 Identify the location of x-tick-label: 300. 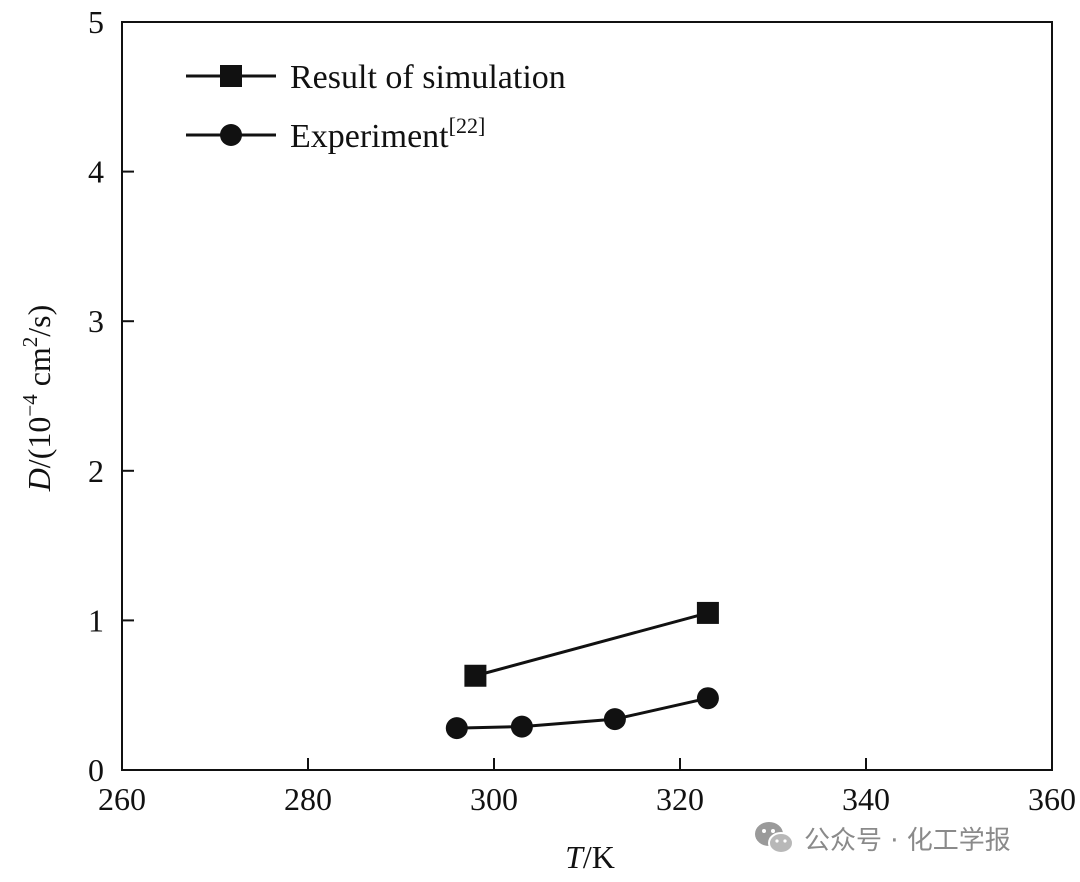
(494, 799).